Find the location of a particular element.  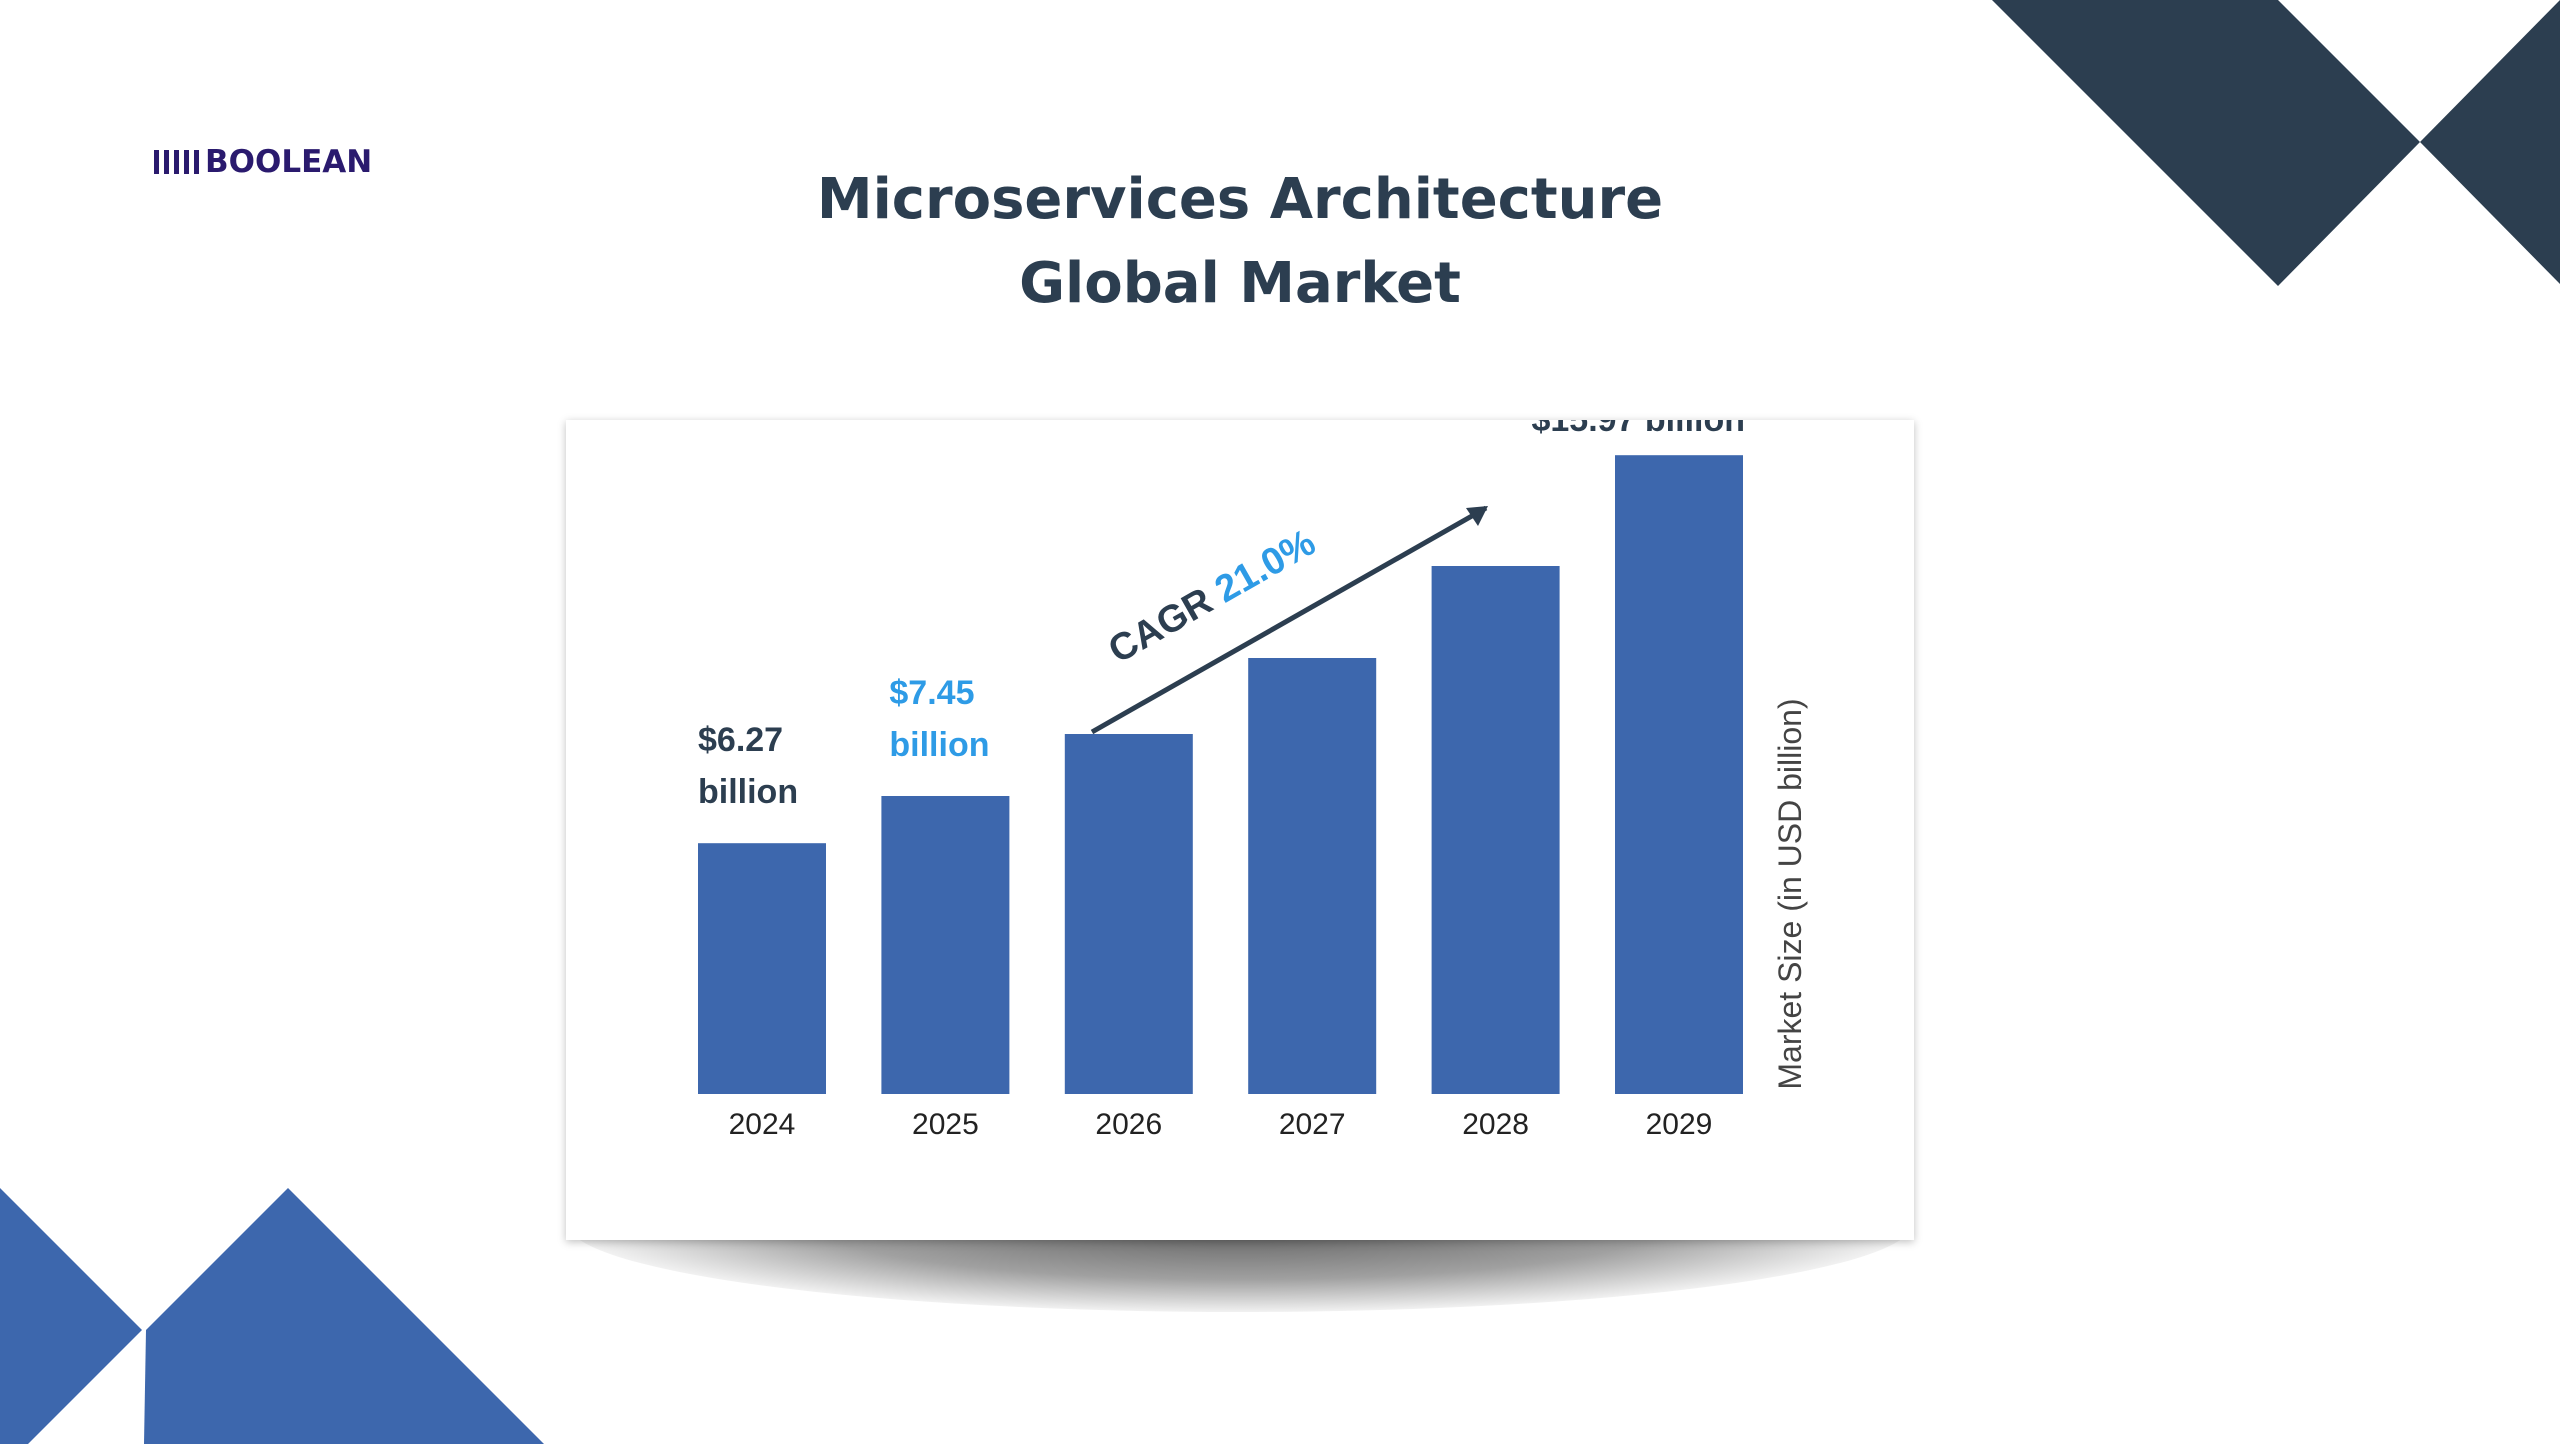

title-line-1: Microservices Architecture is located at coordinates (1240, 199).